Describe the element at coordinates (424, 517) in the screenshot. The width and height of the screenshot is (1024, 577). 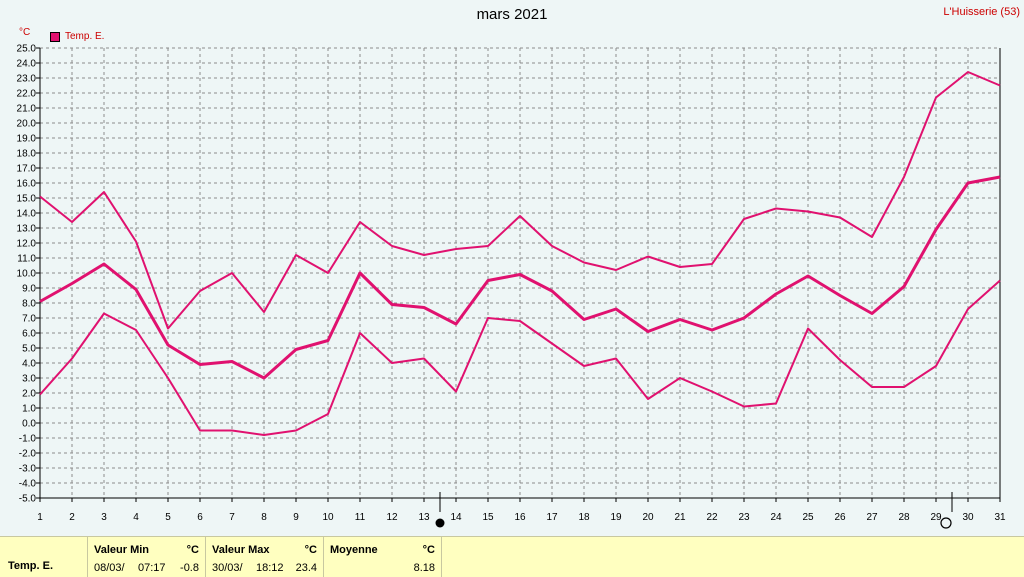
I see `x-tick-label: 13` at that location.